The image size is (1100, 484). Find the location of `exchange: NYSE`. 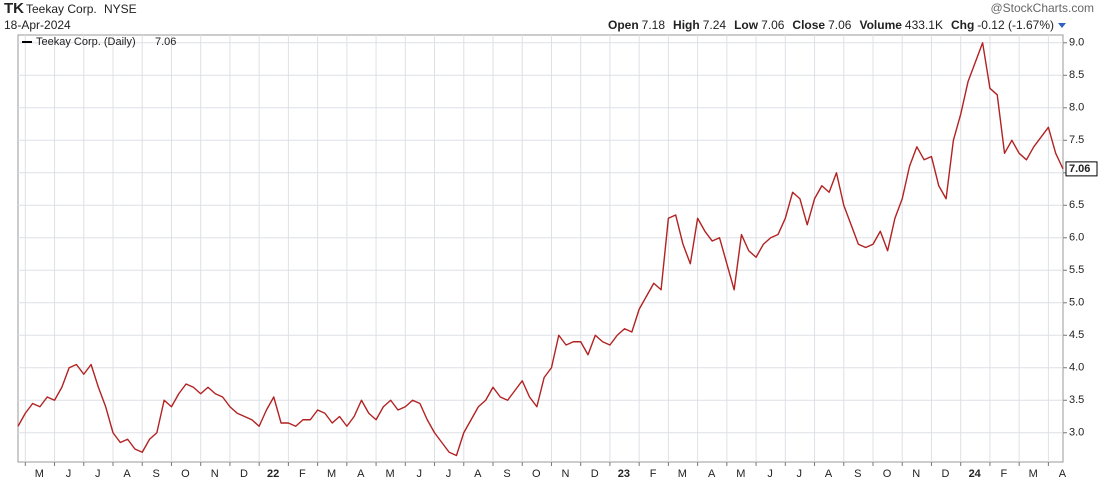

exchange: NYSE is located at coordinates (120, 9).